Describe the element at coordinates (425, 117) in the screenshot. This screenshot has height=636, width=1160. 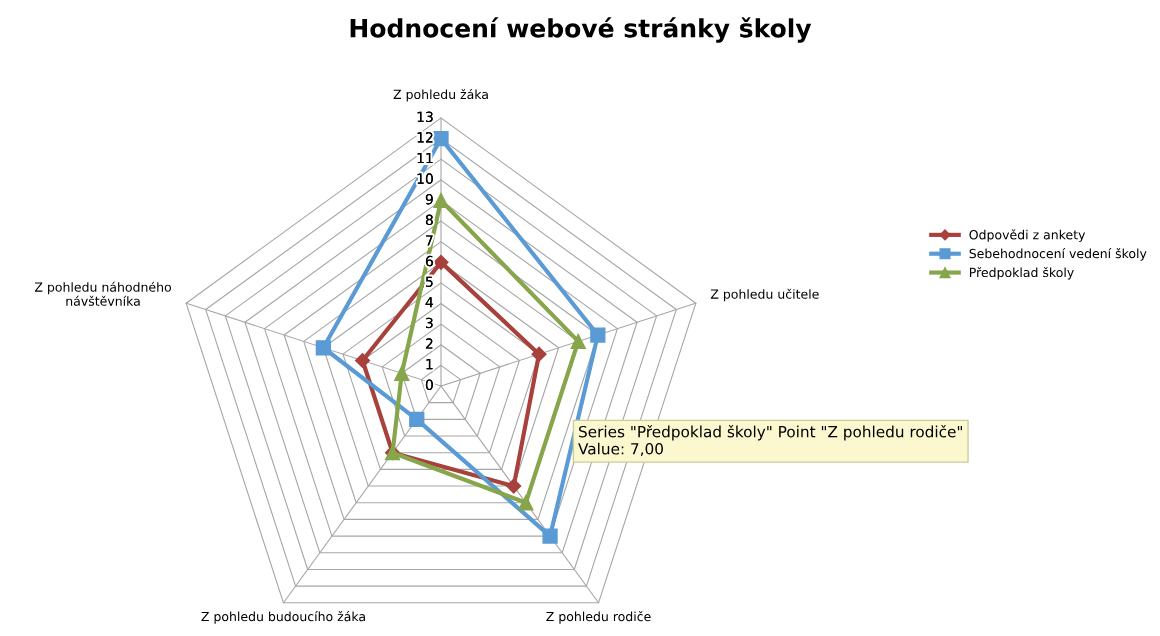
I see `y-tick-label: 13` at that location.